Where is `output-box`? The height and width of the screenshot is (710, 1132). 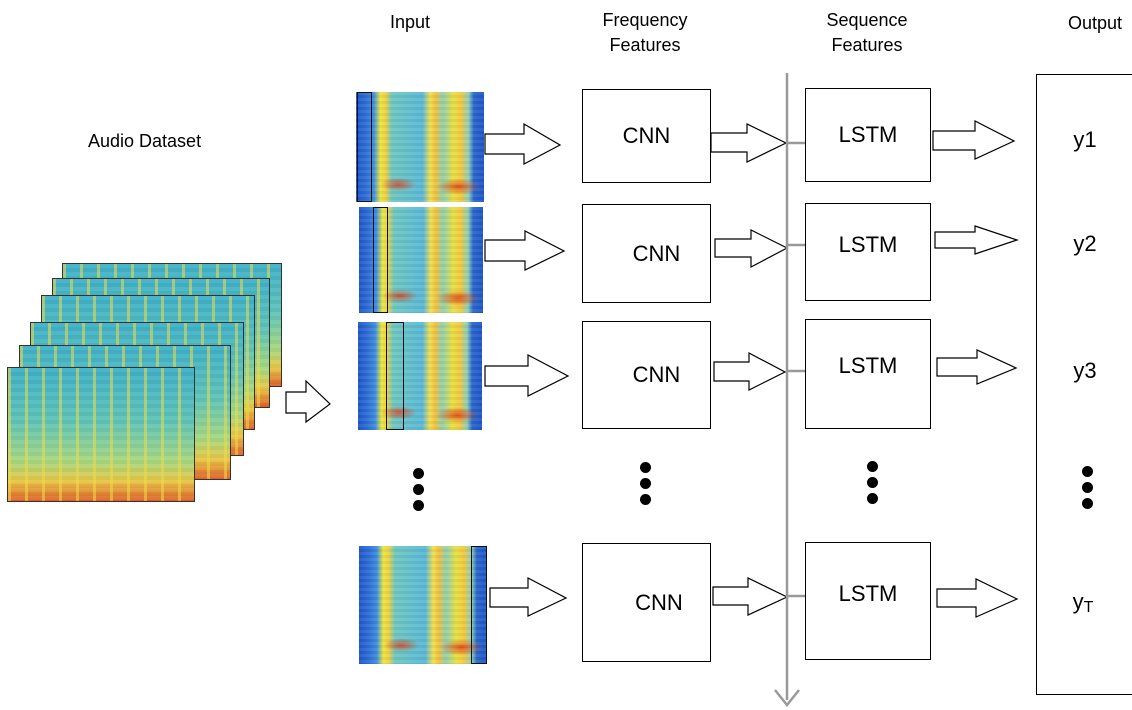 output-box is located at coordinates (1084, 384).